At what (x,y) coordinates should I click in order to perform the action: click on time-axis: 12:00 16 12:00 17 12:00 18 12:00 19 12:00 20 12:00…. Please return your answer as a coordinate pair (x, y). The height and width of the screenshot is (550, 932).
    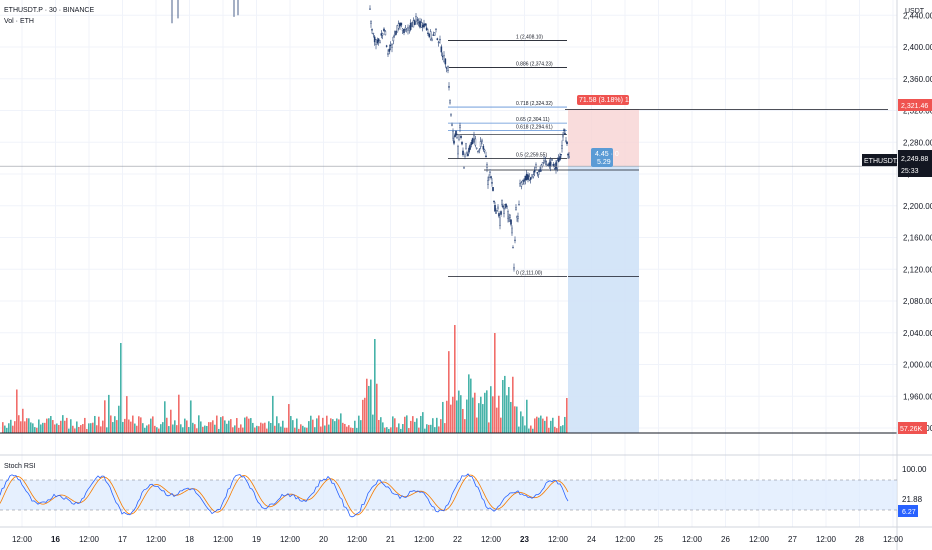
    Looking at the image, I should click on (458, 539).